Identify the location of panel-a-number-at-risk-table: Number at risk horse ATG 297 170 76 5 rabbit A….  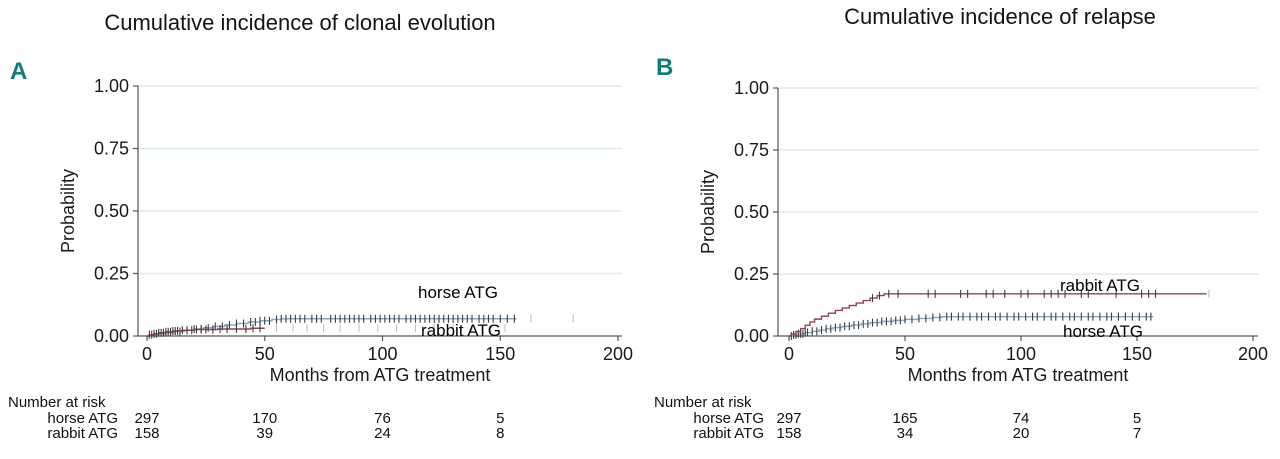
(320, 426).